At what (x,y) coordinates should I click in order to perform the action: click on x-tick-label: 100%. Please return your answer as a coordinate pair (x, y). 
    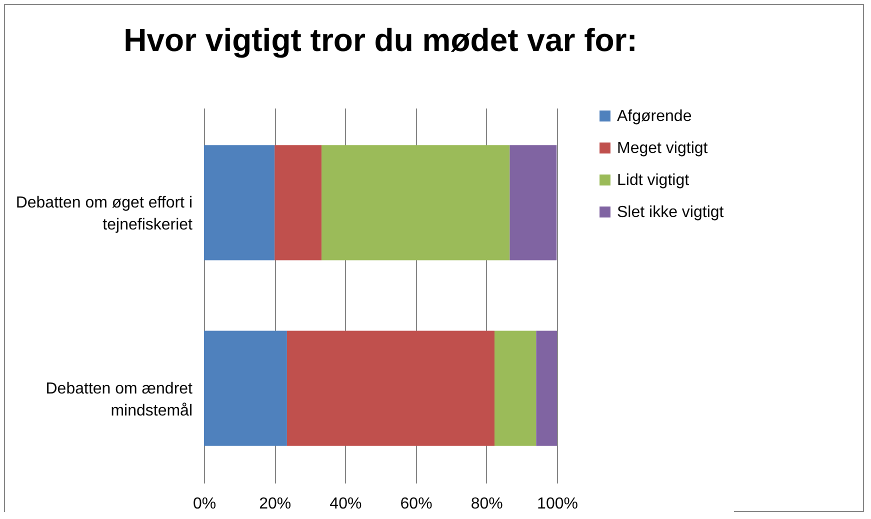
    Looking at the image, I should click on (557, 504).